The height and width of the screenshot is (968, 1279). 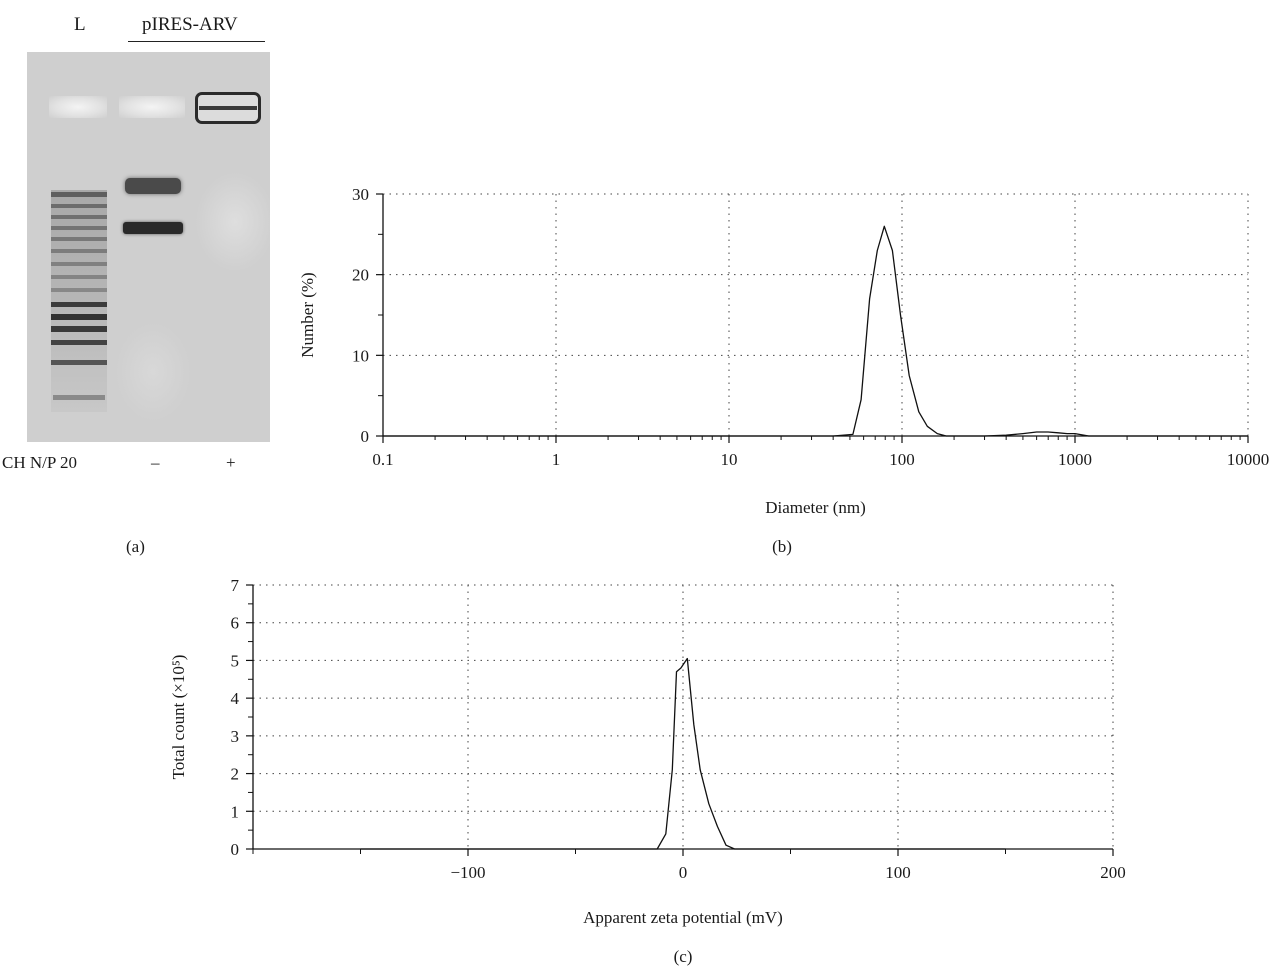 What do you see at coordinates (153, 228) in the screenshot?
I see `plasmid-band-lower` at bounding box center [153, 228].